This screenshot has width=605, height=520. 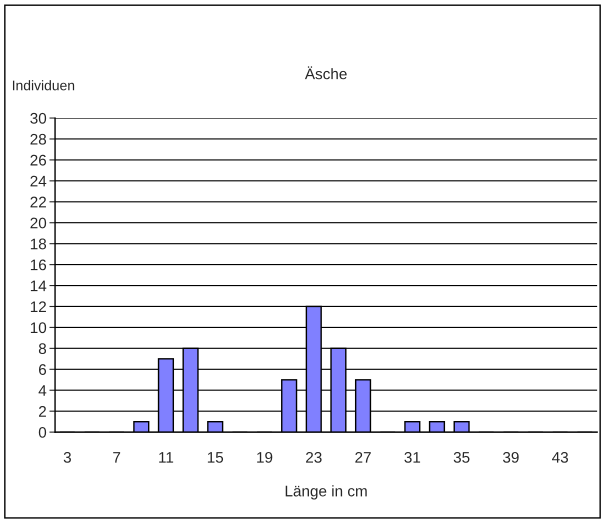 I want to click on x-tick-label: 19, so click(x=264, y=457).